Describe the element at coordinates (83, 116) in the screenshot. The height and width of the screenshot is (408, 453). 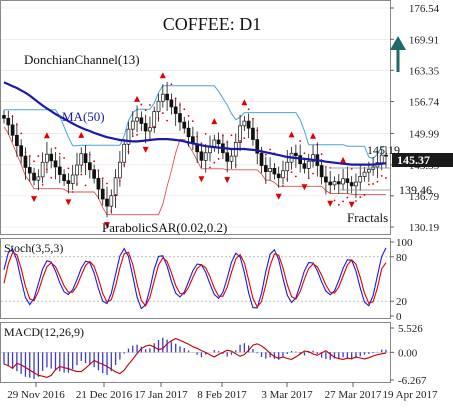
I see `ma-label: MA(50)` at that location.